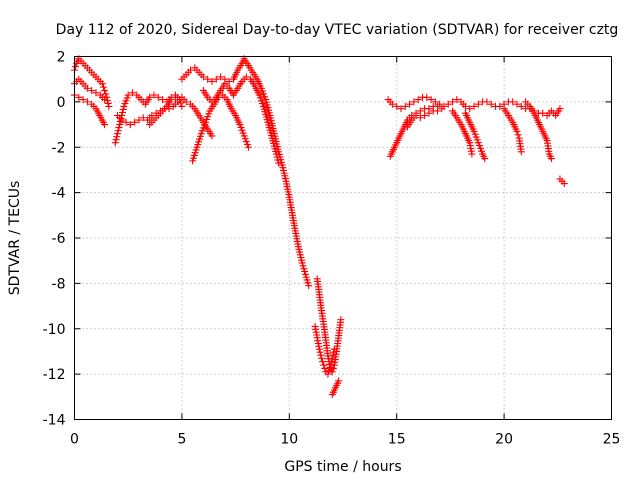  What do you see at coordinates (61, 103) in the screenshot?
I see `y-tick-label: 0` at bounding box center [61, 103].